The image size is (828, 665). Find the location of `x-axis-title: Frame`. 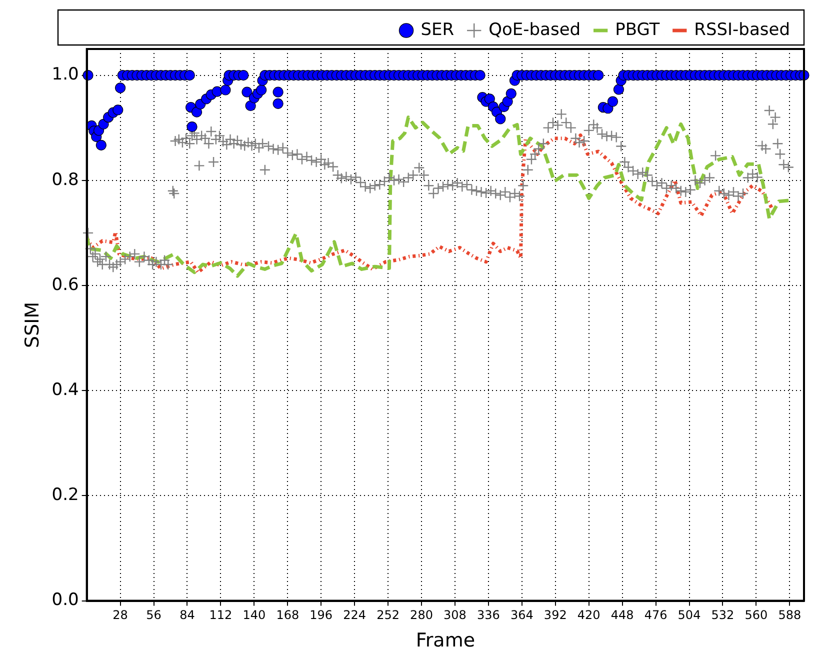

x-axis-title: Frame is located at coordinates (446, 641).